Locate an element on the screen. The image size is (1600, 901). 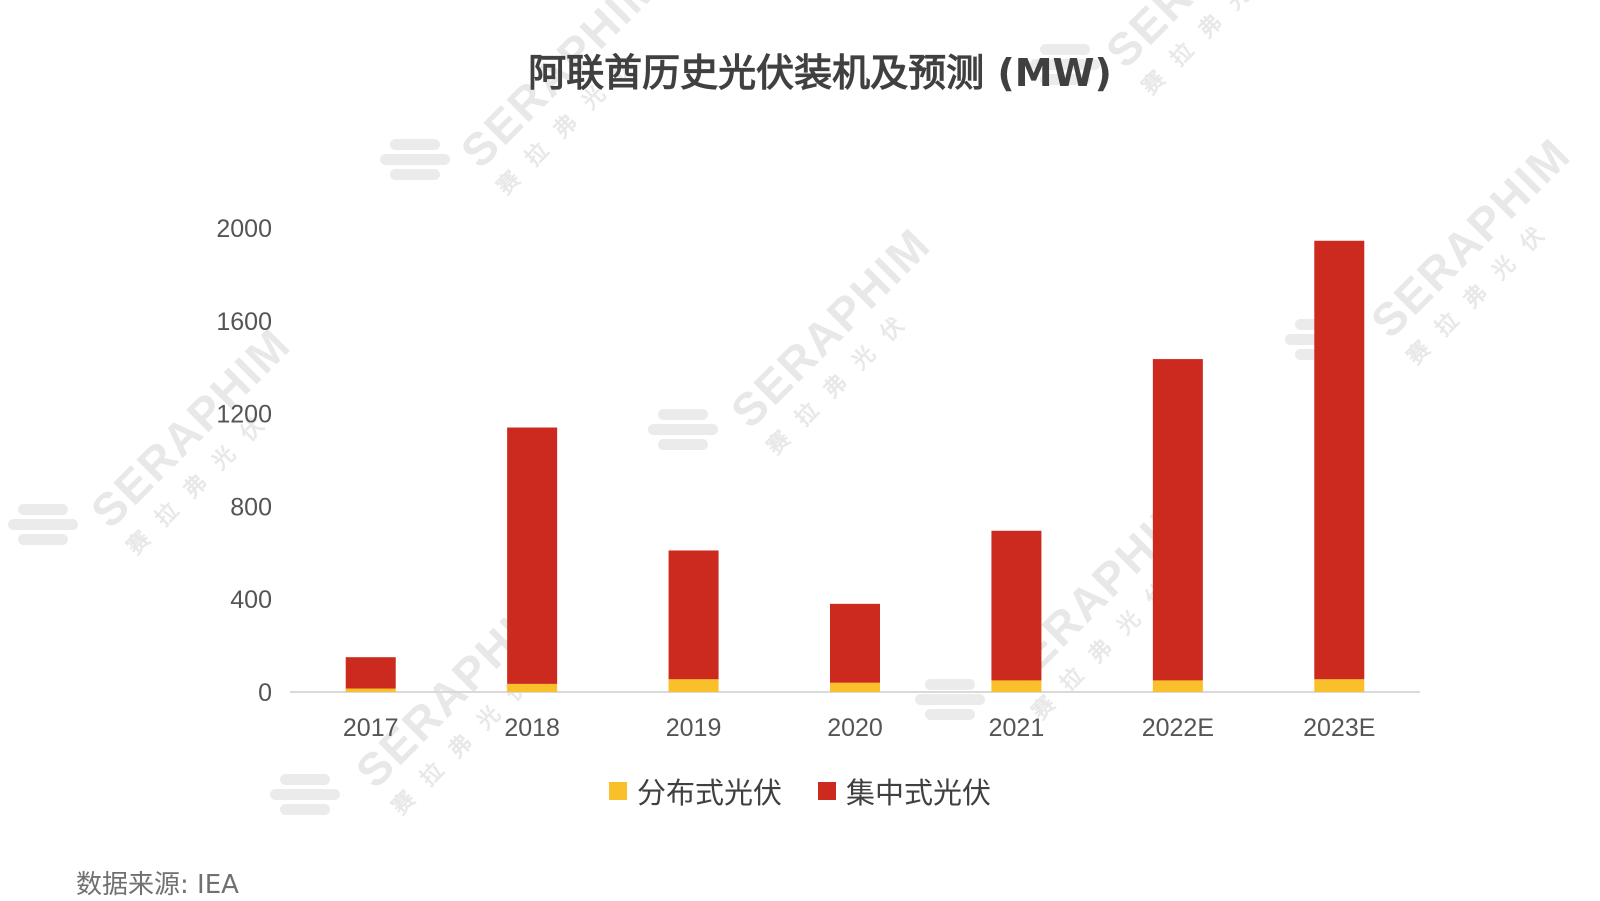
y-tick-label: 2000 is located at coordinates (244, 229).